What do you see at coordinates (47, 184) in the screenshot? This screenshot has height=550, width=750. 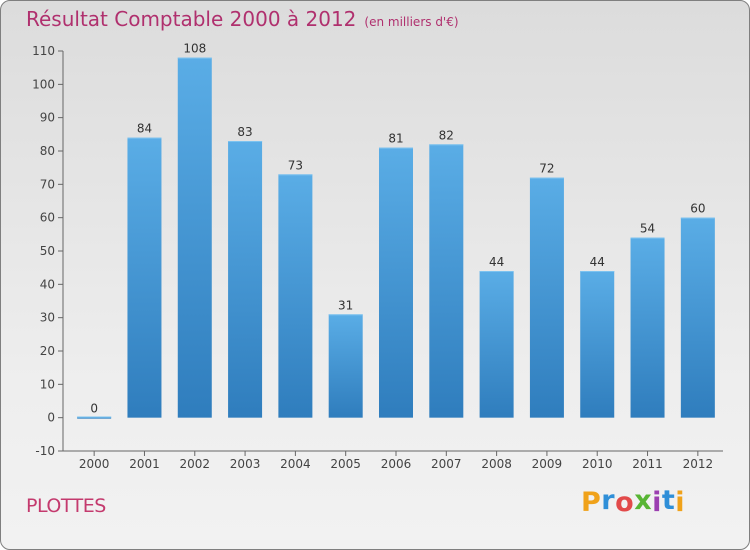 I see `y-tick-label: 70` at bounding box center [47, 184].